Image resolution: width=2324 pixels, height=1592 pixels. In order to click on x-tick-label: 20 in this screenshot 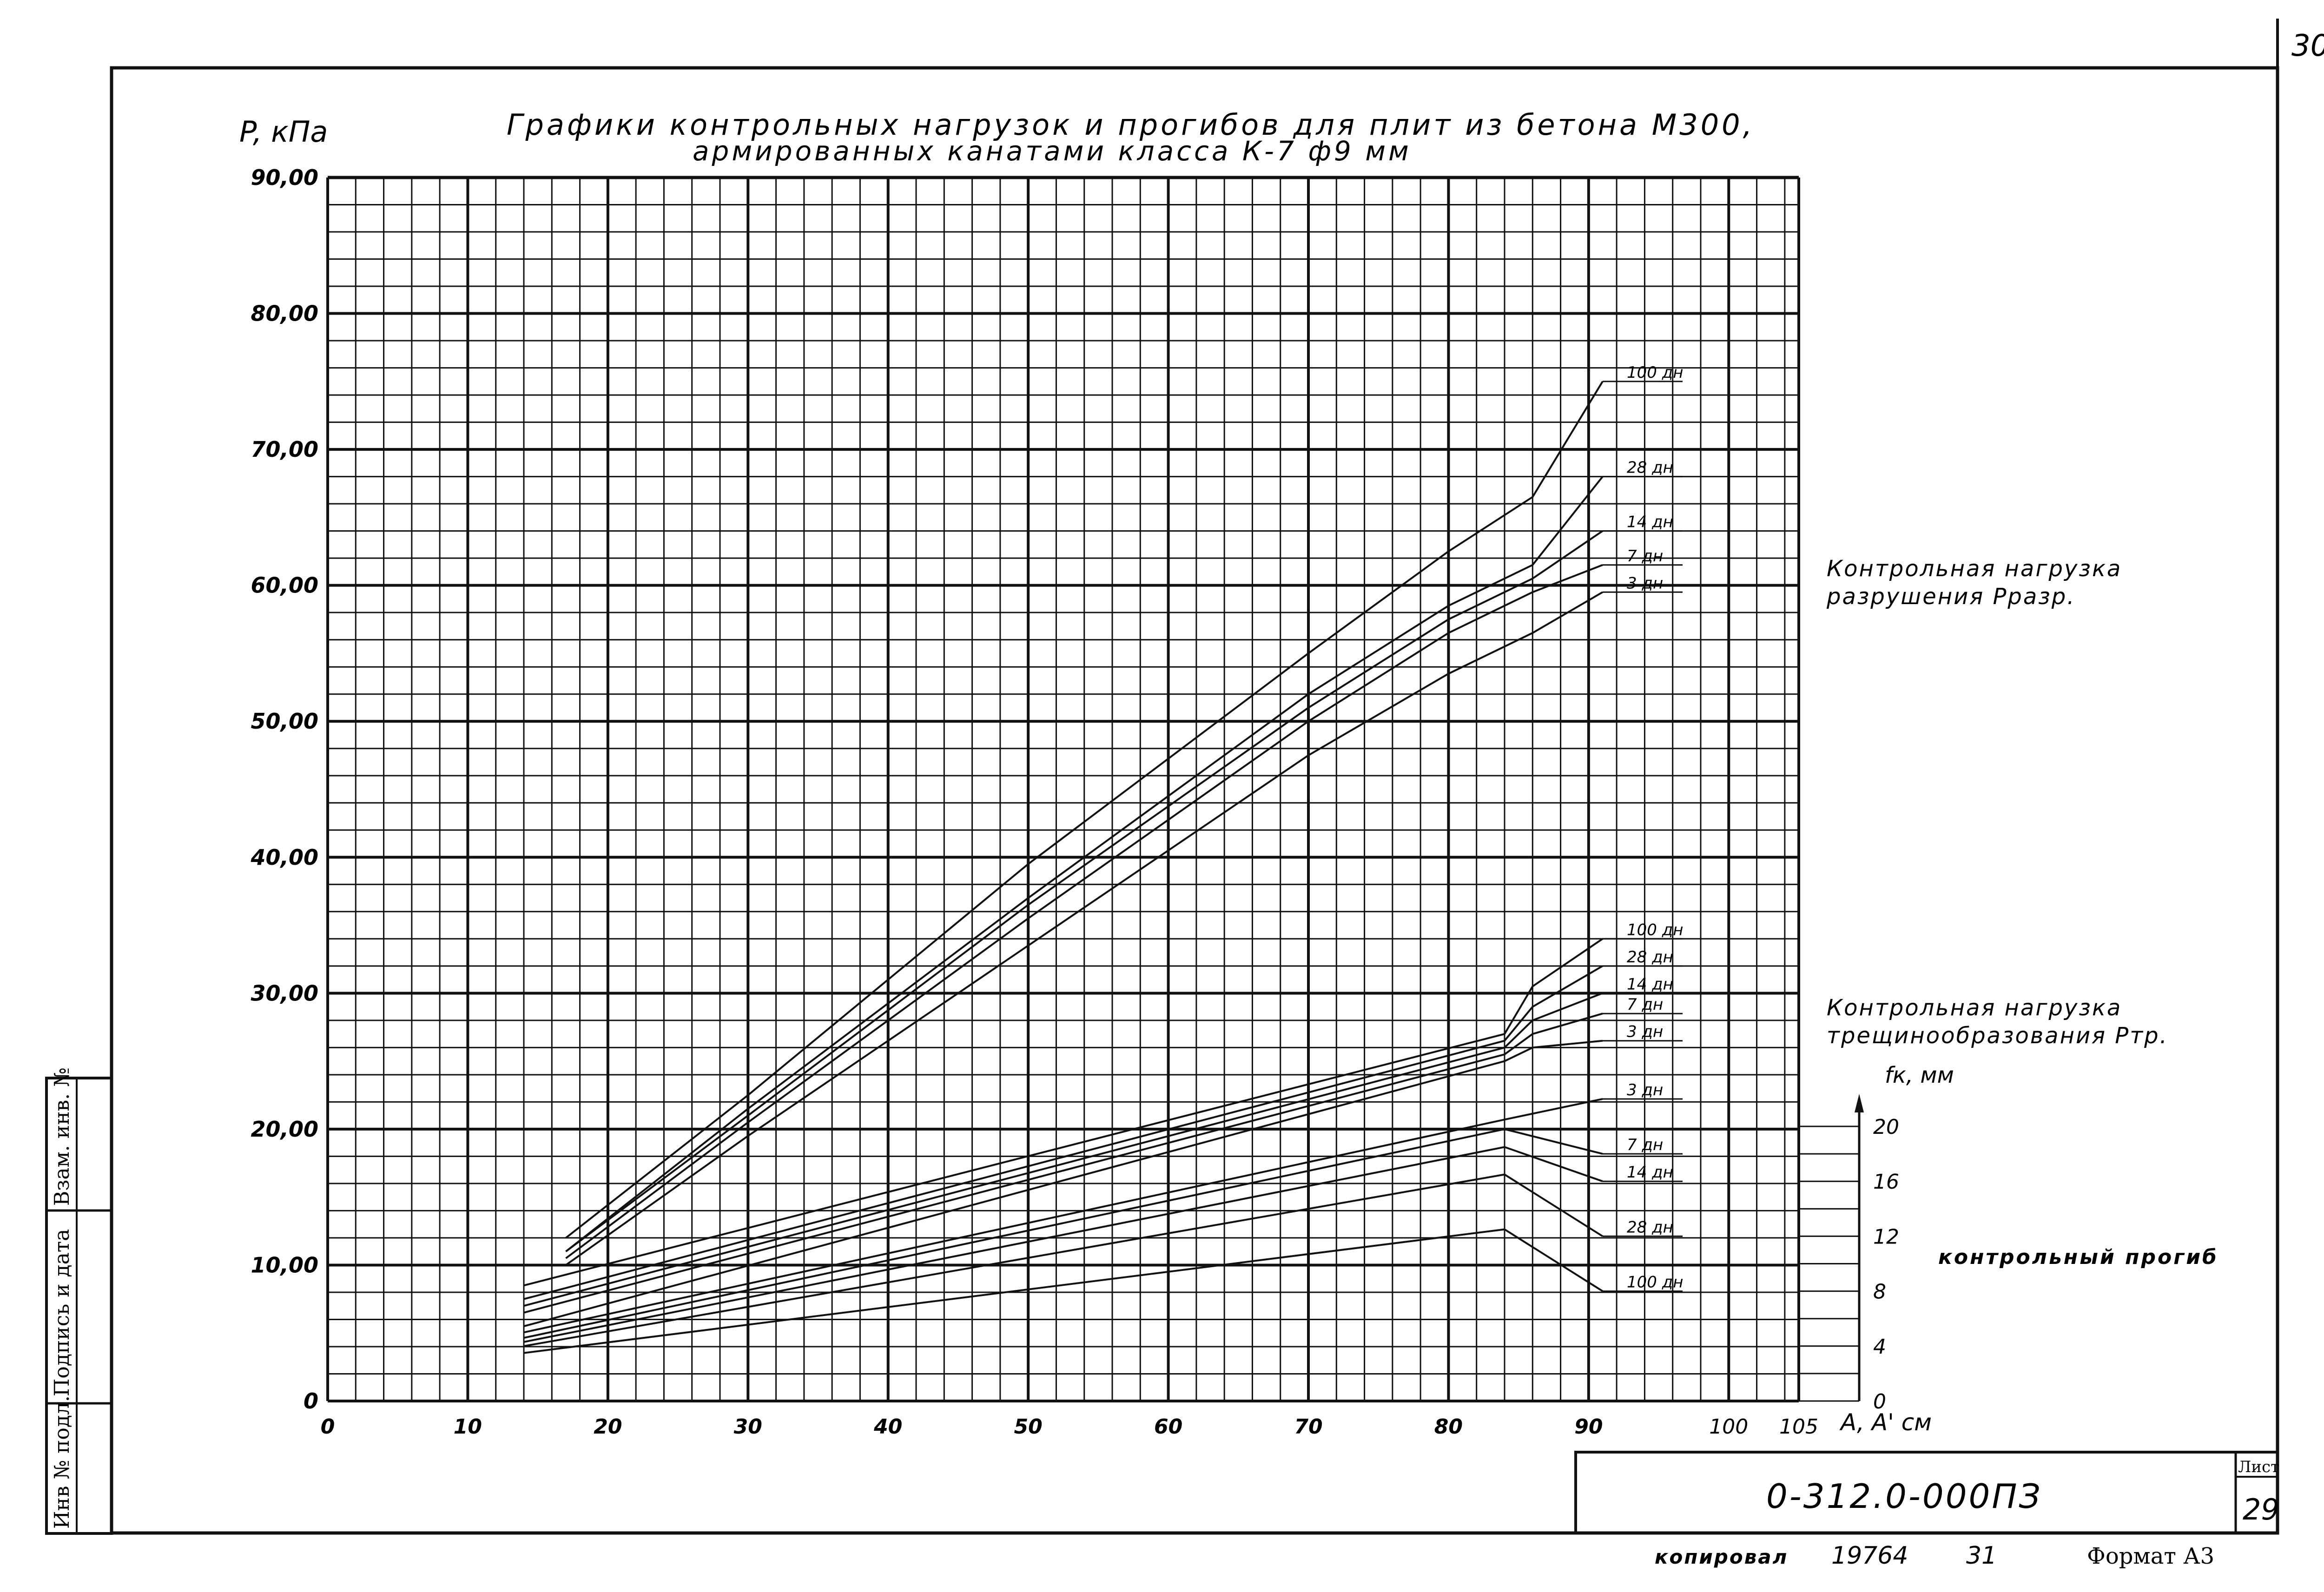, I will do `click(608, 1427)`.